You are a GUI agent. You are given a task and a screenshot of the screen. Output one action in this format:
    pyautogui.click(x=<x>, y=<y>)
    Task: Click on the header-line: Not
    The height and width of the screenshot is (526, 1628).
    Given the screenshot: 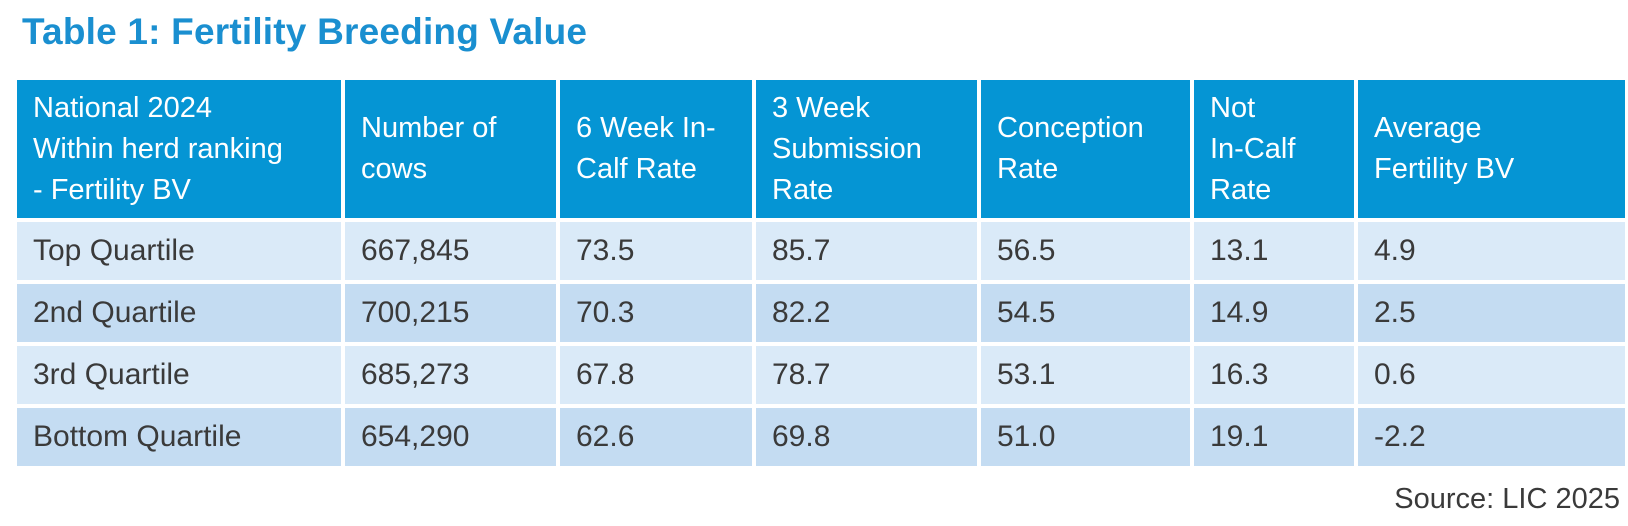 What is the action you would take?
    pyautogui.click(x=1233, y=107)
    